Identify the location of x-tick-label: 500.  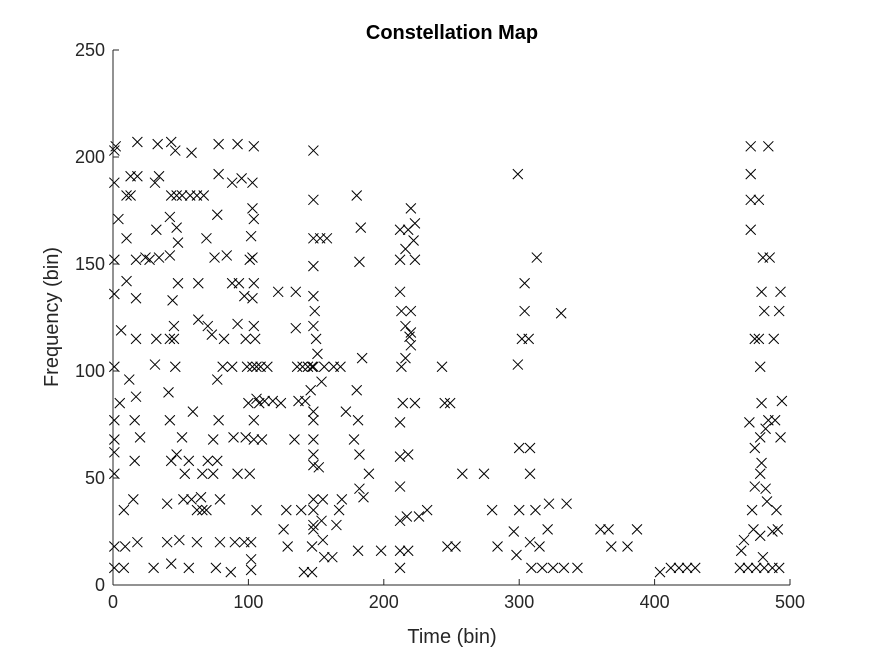
(790, 602).